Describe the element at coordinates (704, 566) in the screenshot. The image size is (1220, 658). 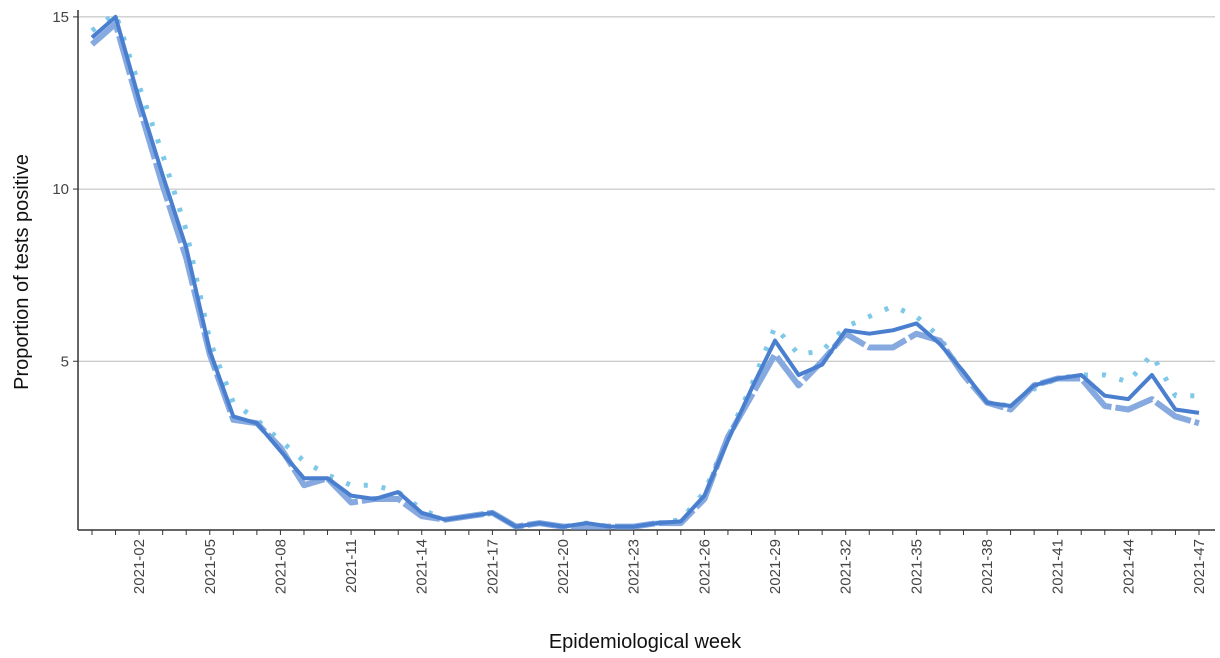
I see `x-tick-label: 2021-26` at that location.